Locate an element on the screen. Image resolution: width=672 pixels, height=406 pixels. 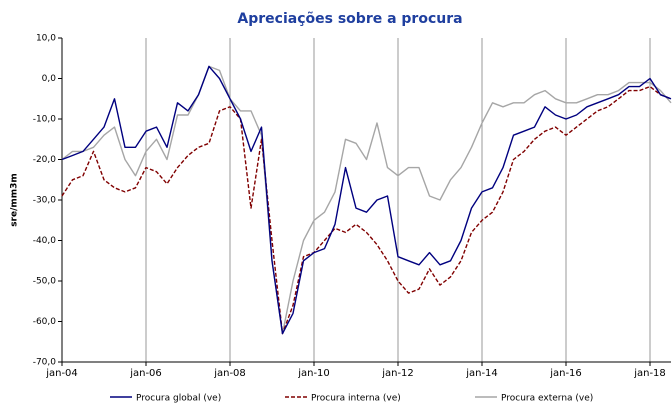
y-tick-label: -30,0 is located at coordinates (45, 201).